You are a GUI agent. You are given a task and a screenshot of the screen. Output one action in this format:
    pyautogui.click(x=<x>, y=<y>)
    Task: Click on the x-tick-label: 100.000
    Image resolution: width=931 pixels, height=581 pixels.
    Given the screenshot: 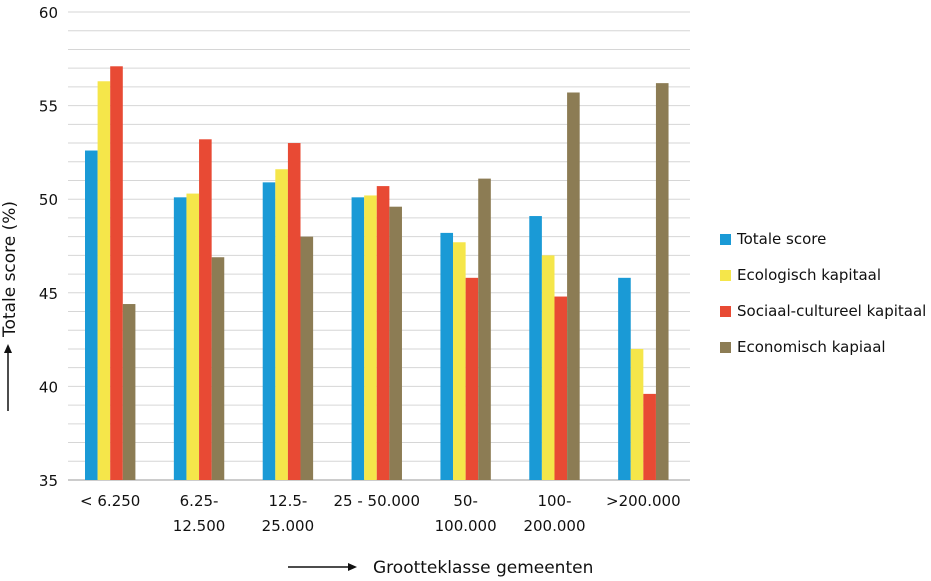 What is the action you would take?
    pyautogui.click(x=466, y=526)
    